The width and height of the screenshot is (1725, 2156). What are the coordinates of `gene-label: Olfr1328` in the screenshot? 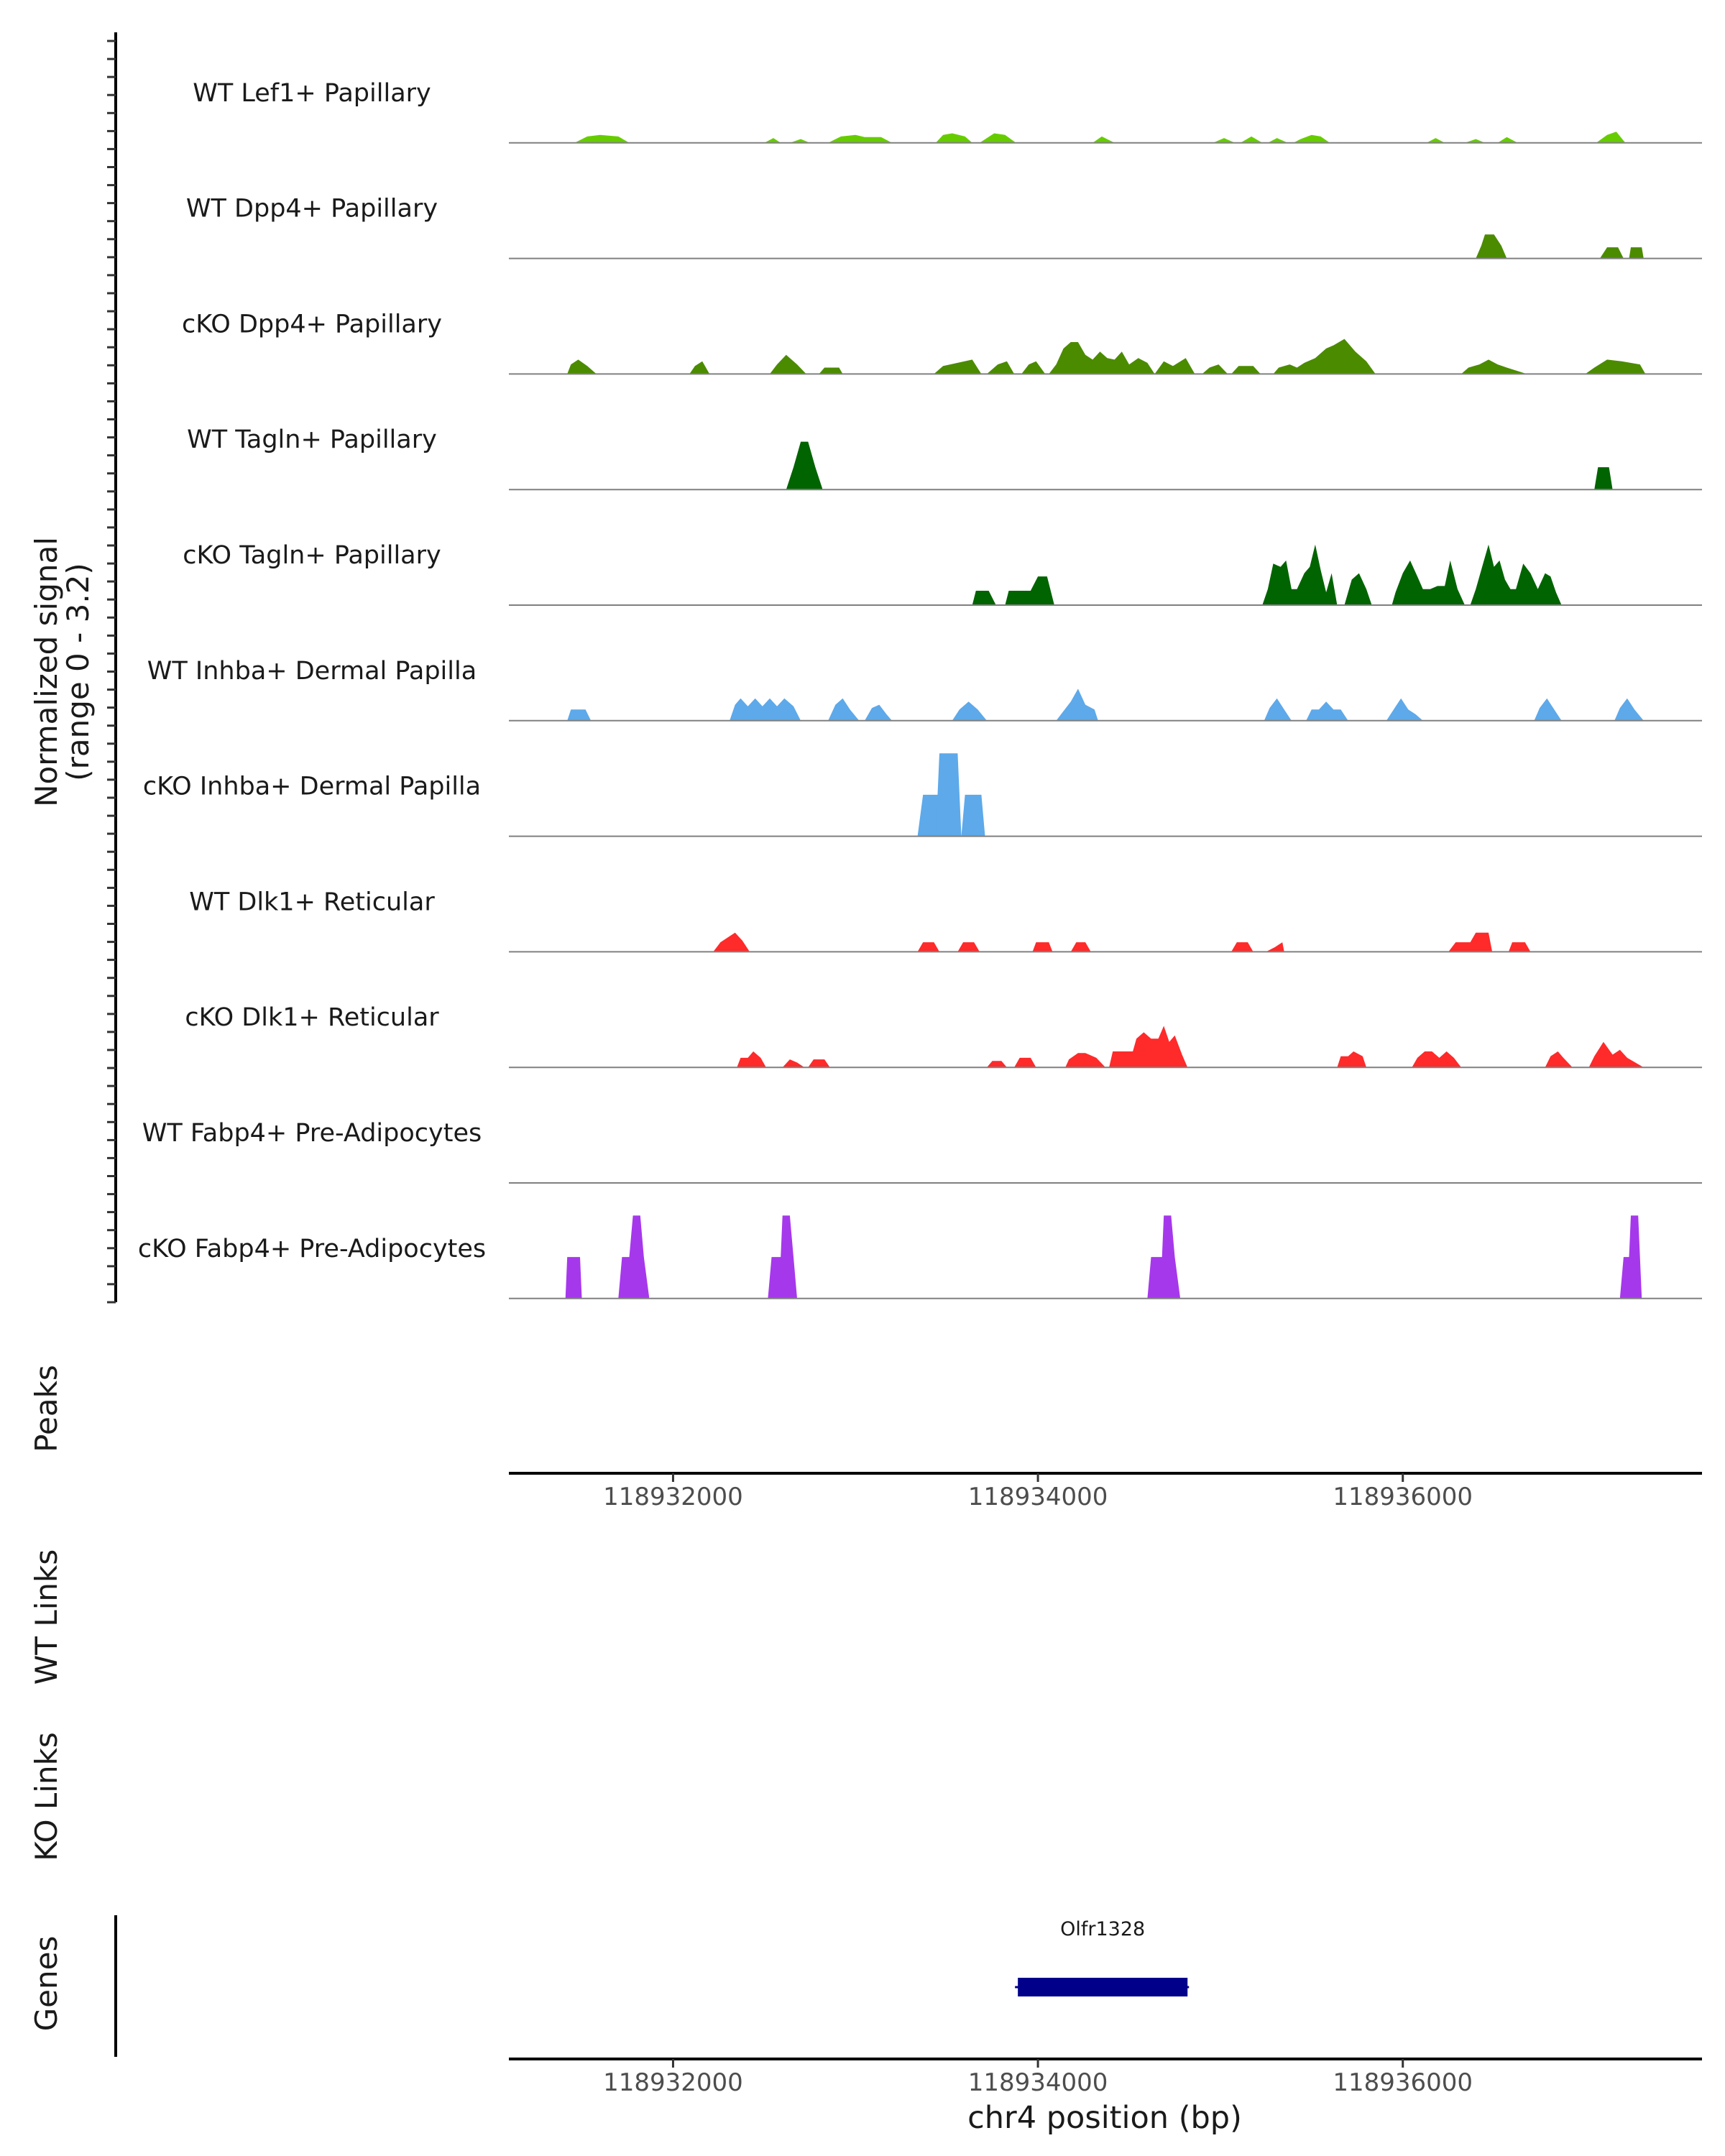 It's located at (1102, 1929).